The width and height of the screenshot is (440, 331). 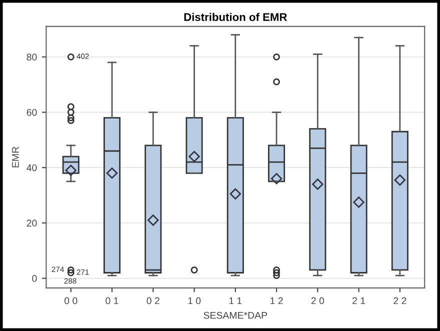 I want to click on x-tick-label: 2 0, so click(x=317, y=300).